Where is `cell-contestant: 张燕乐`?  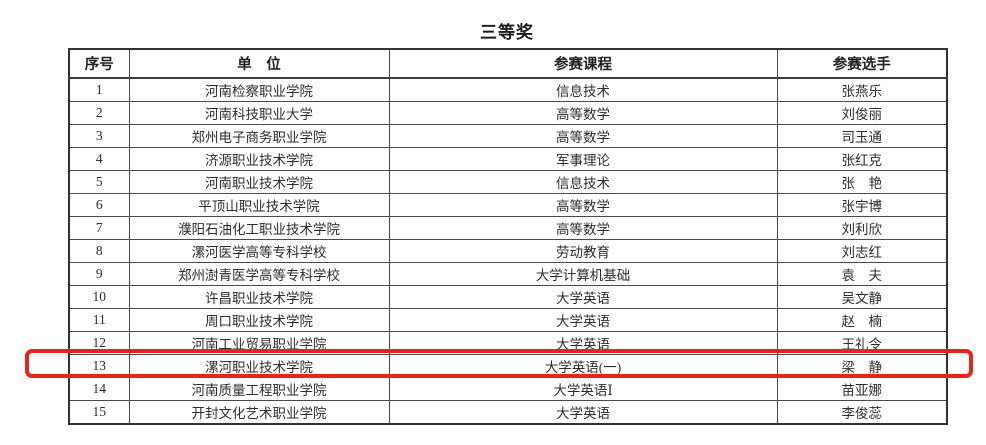
cell-contestant: 张燕乐 is located at coordinates (862, 89).